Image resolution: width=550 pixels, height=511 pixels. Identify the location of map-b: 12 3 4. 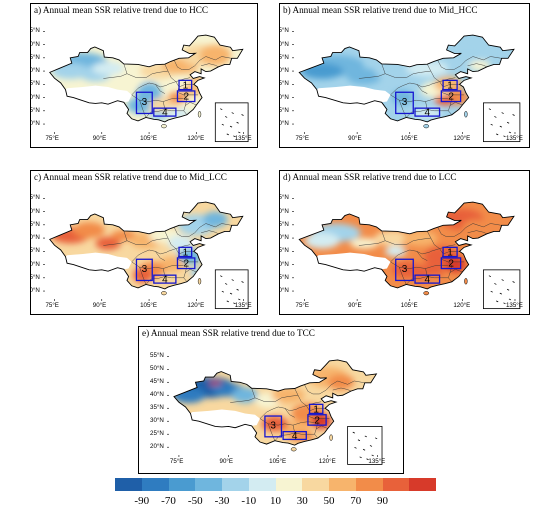
(406, 87).